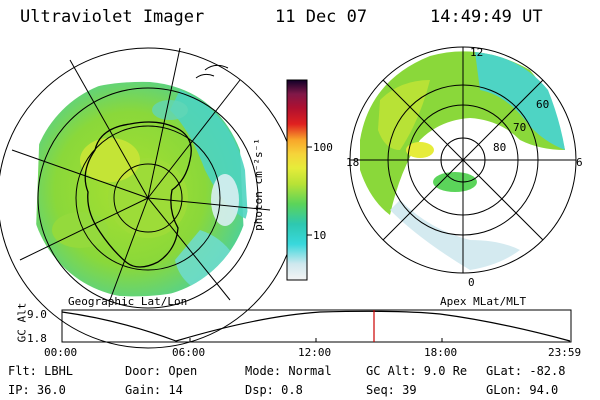 The width and height of the screenshot is (600, 400). What do you see at coordinates (154, 390) in the screenshot?
I see `info-gain: Gain: 14` at bounding box center [154, 390].